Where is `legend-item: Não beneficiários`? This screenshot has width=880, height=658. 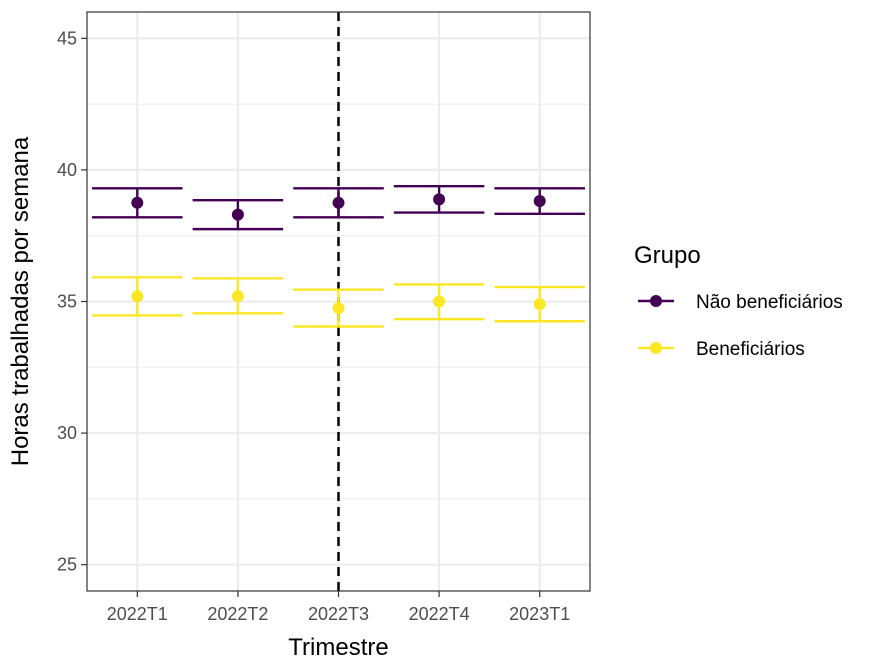
legend-item: Não beneficiários is located at coordinates (740, 302).